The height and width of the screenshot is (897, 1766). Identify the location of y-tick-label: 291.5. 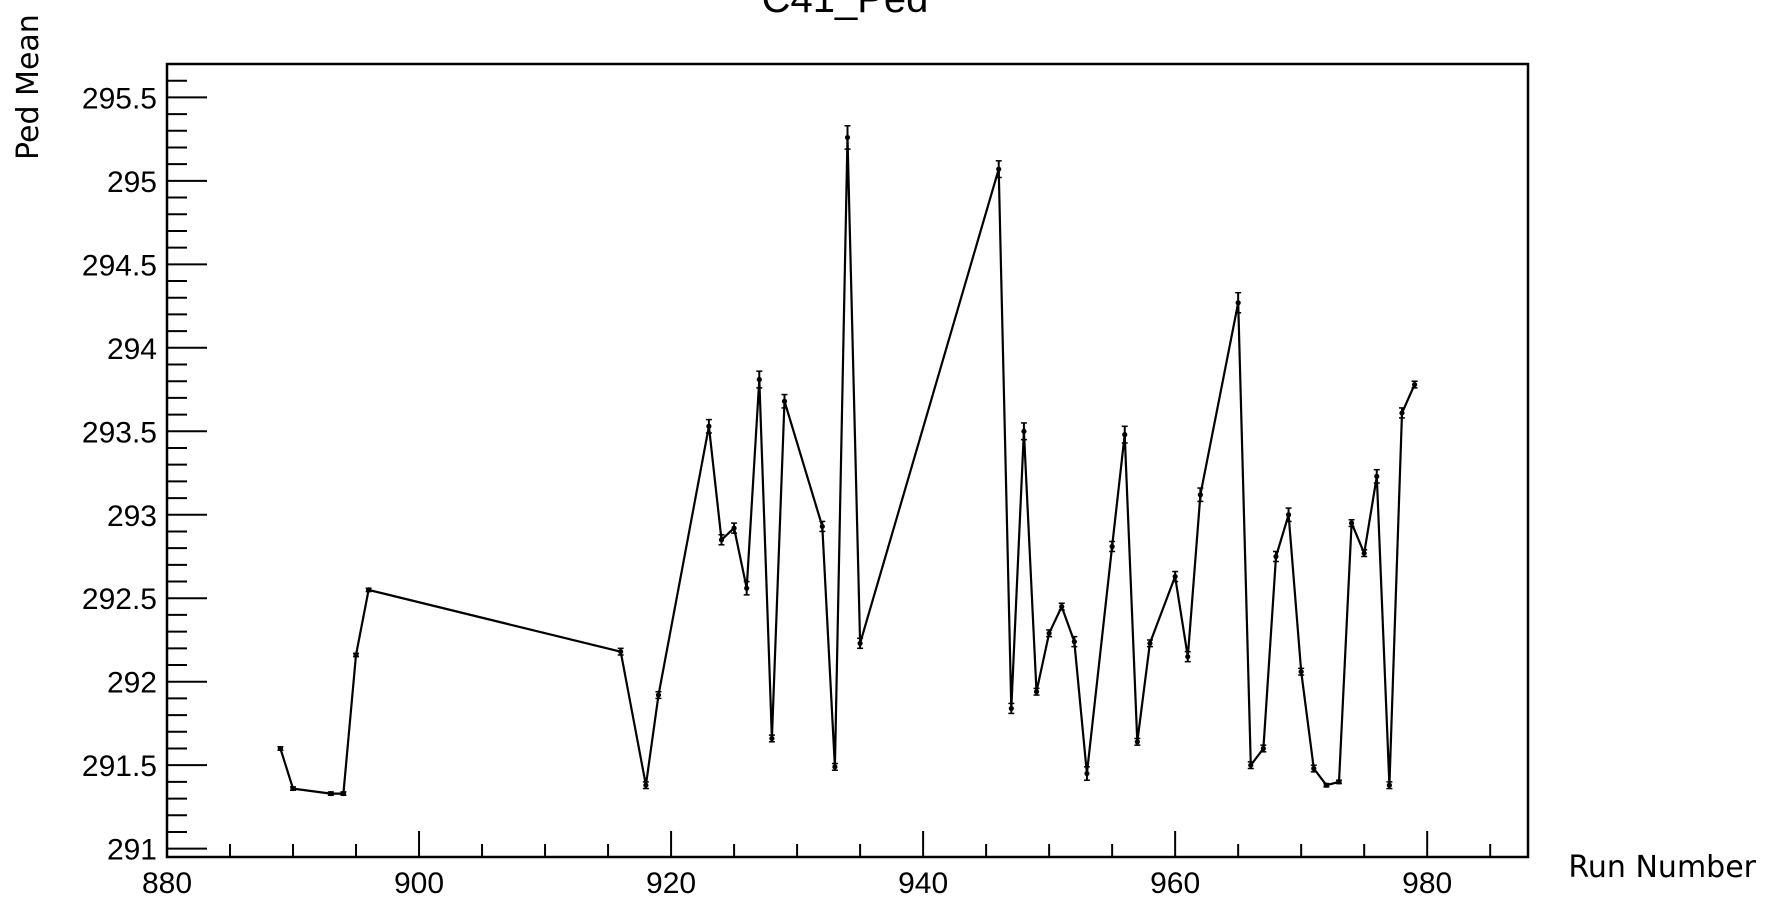
(119, 766).